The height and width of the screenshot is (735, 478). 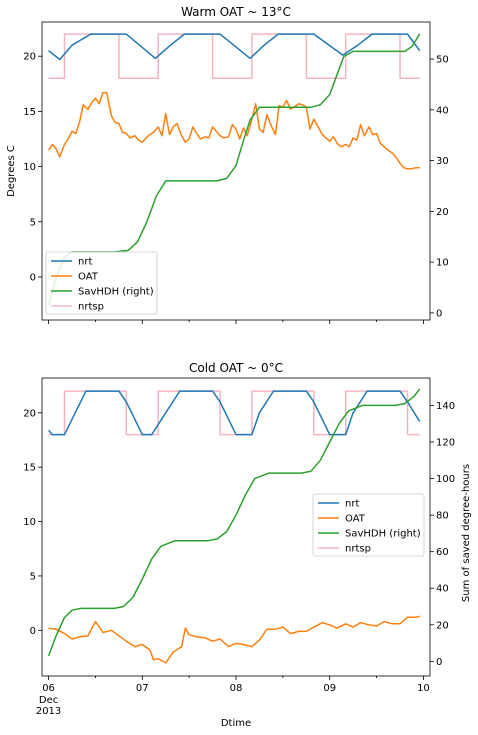 What do you see at coordinates (442, 60) in the screenshot?
I see `y2-tick-label: 50` at bounding box center [442, 60].